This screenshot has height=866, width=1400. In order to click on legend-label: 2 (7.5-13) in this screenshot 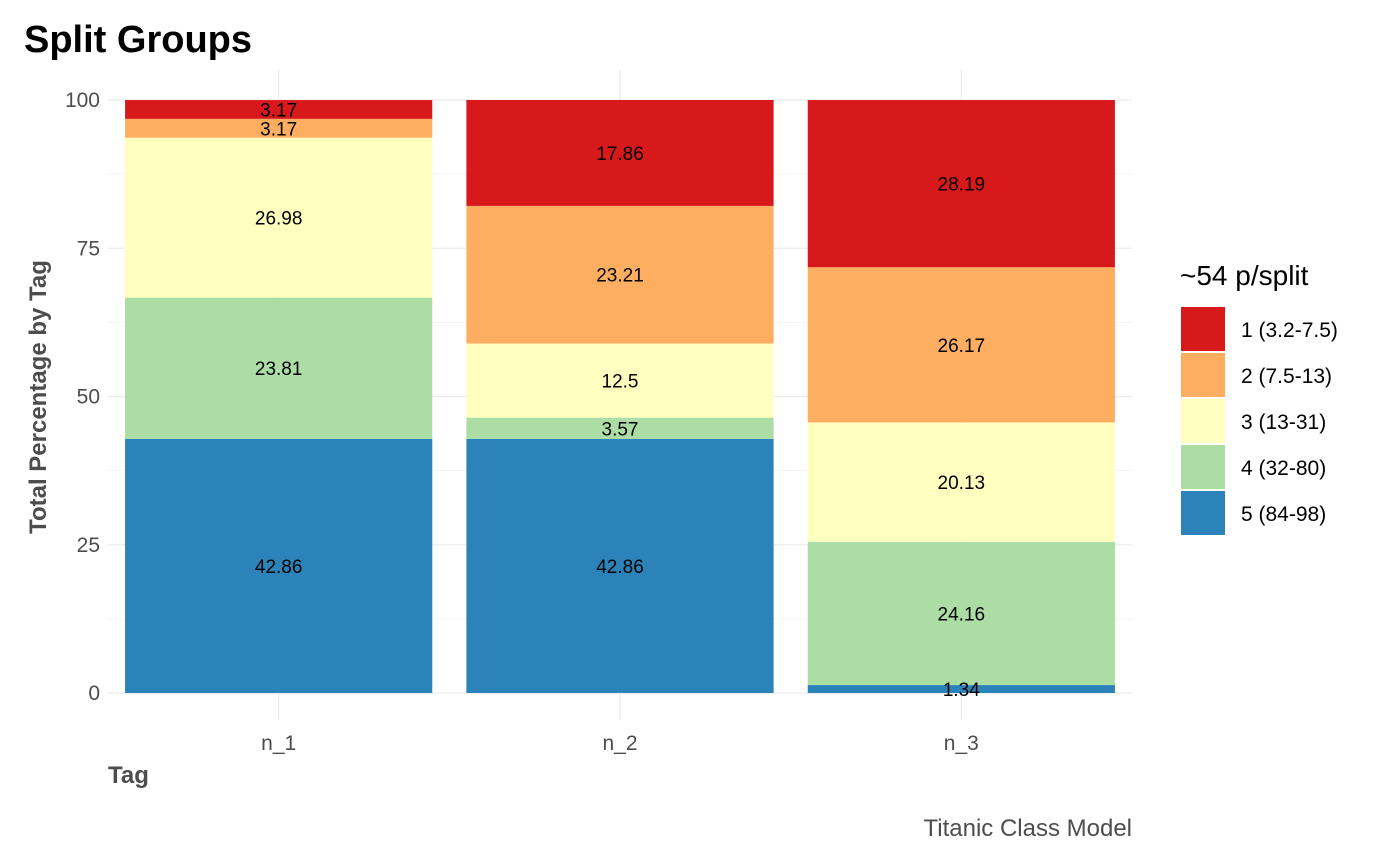, I will do `click(1286, 376)`.